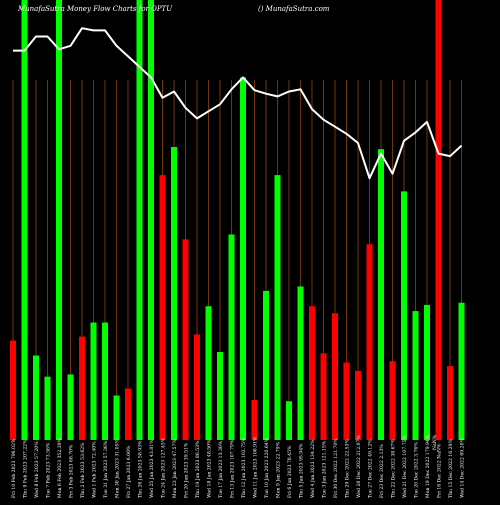 Image resolution: width=500 pixels, height=505 pixels. Describe the element at coordinates (302, 470) in the screenshot. I see `x-tick-label: Thu 5 Jan 2023 95.94%` at that location.